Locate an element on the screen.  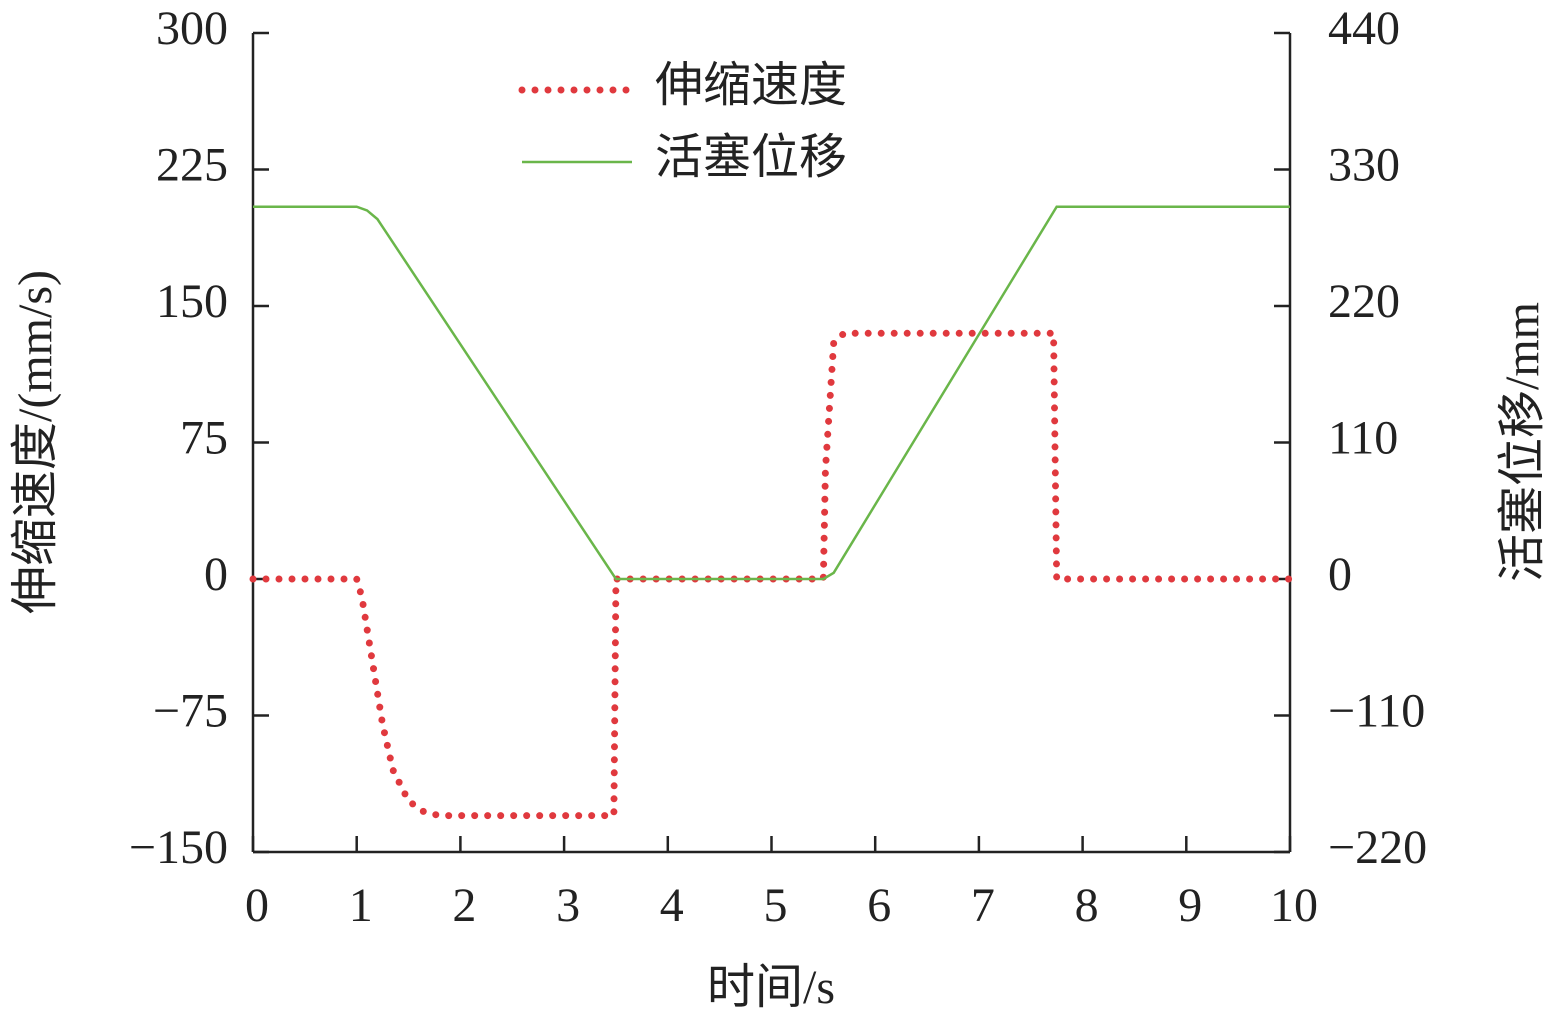
y2-tick-label: 440 is located at coordinates (1364, 28).